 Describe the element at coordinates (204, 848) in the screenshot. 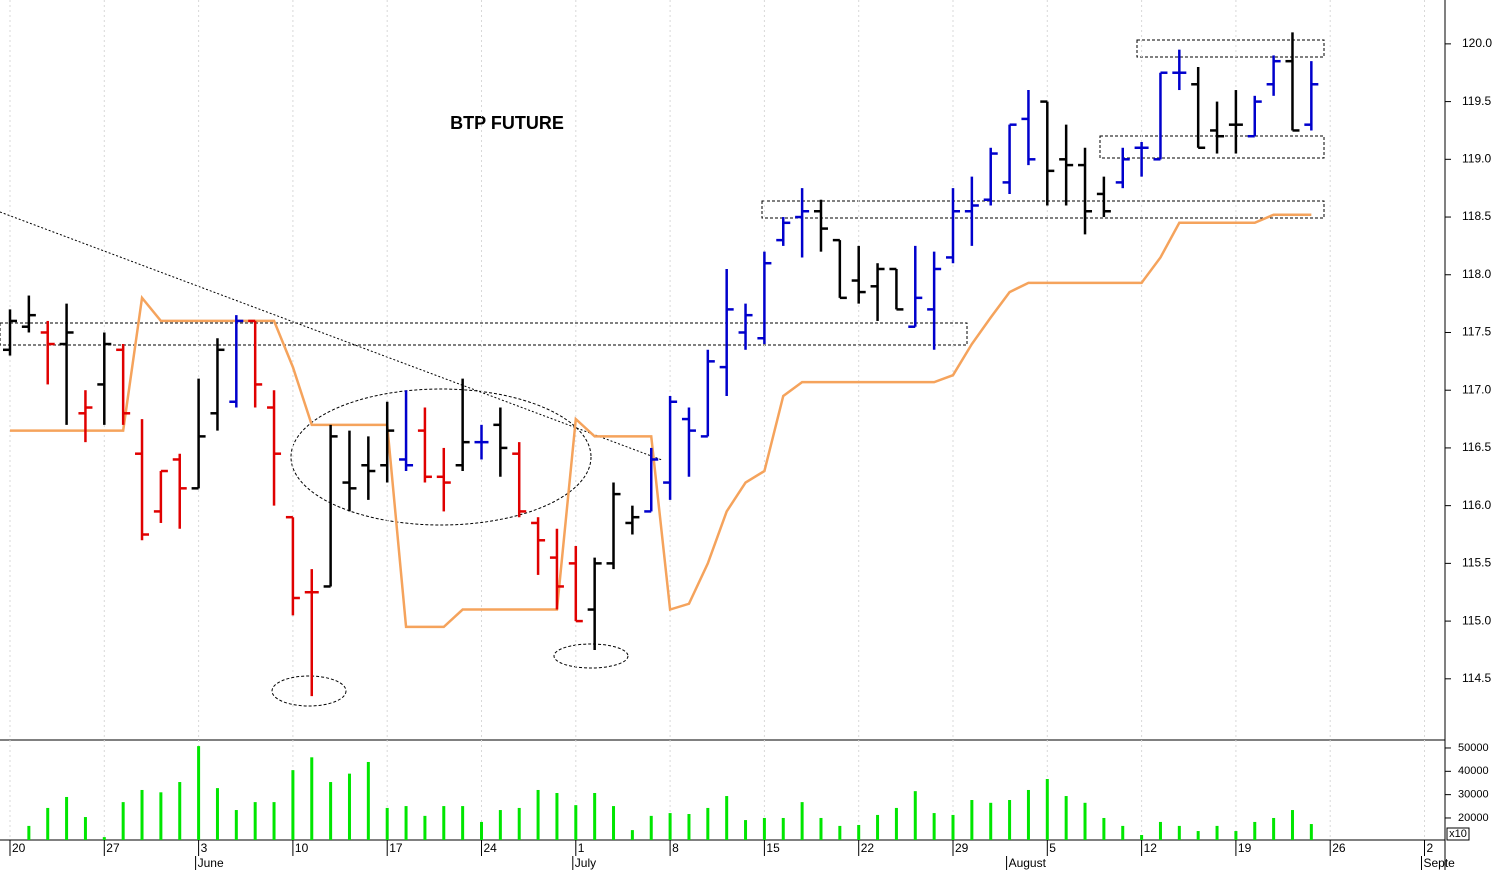

I see `x-tick-label: 3` at that location.